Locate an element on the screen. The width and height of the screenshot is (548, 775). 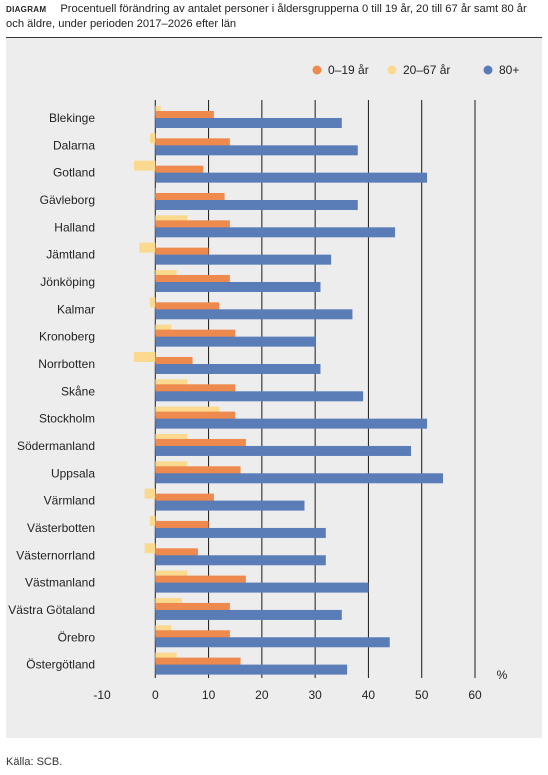
category-label: Halland is located at coordinates (74, 227).